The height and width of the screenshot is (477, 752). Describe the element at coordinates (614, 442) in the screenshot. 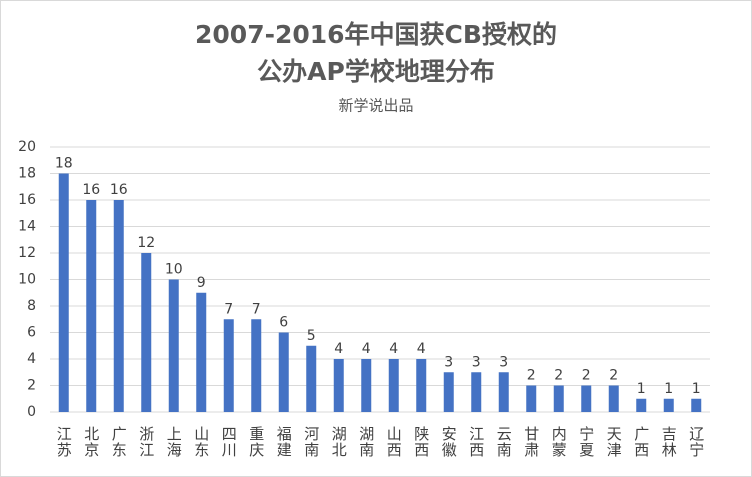

I see `x-tick-label: 天津` at that location.